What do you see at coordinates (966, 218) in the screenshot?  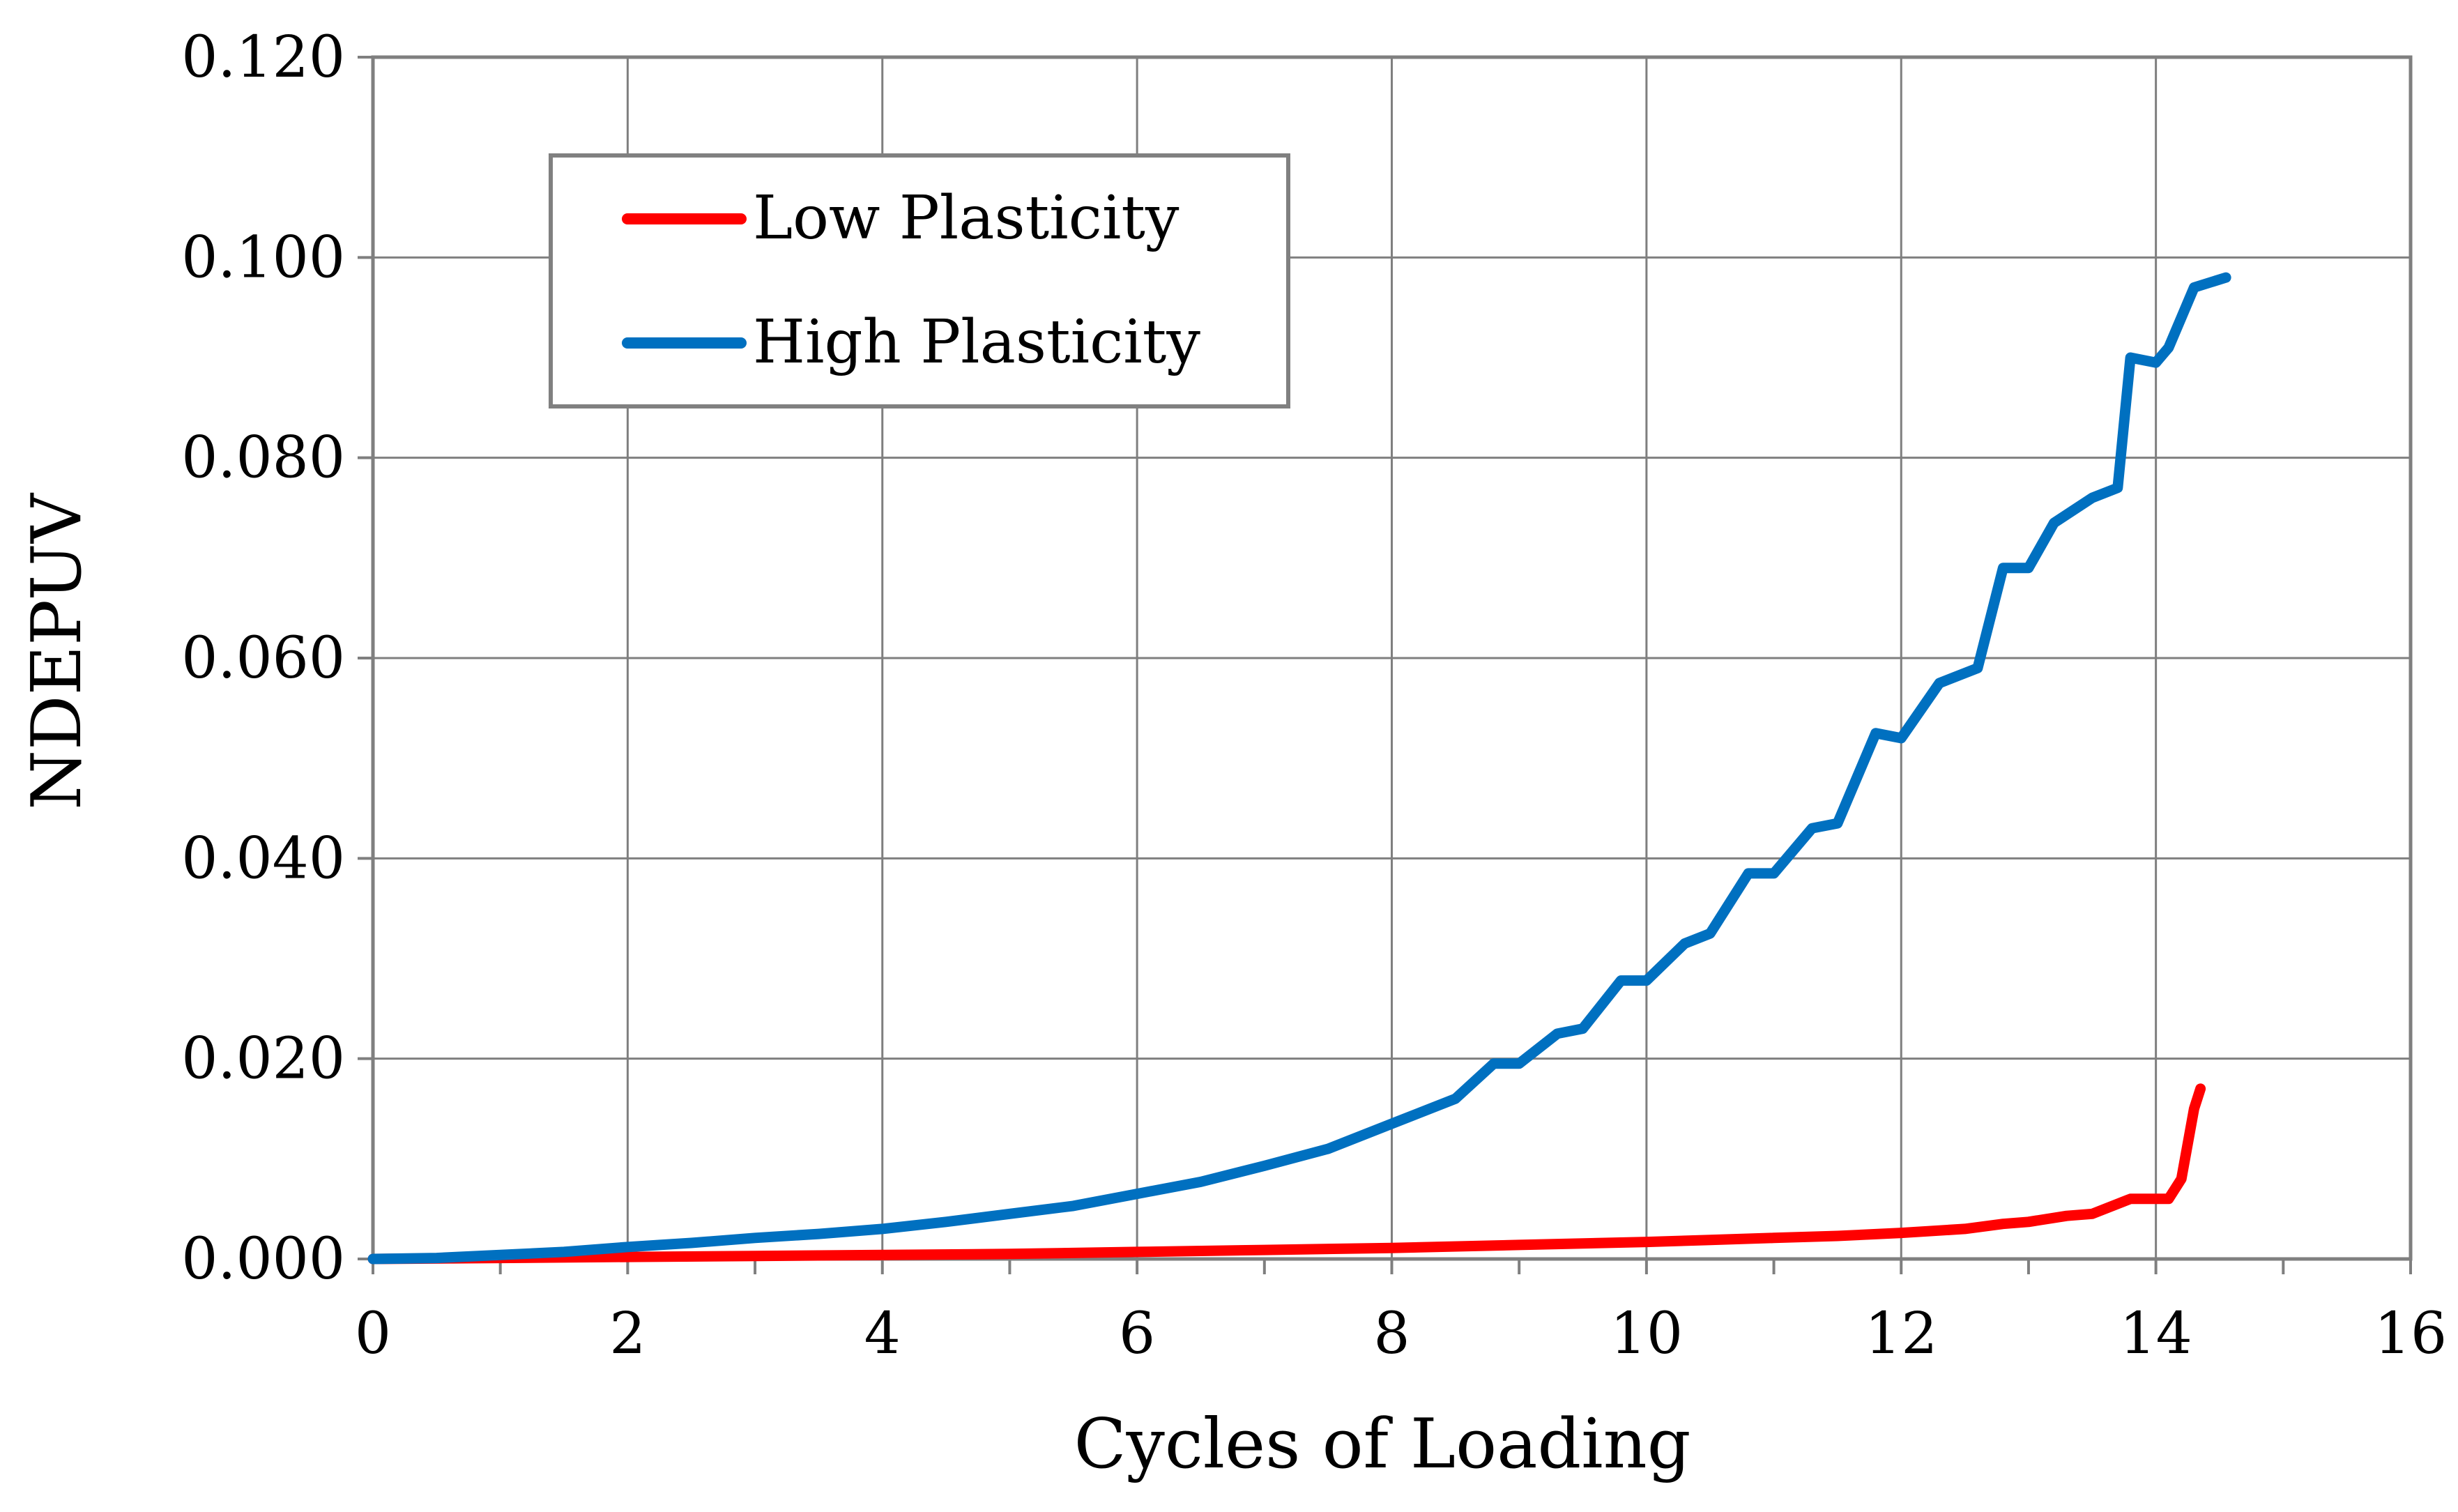 I see `legend-label-low-plasticity: Low Plasticity` at bounding box center [966, 218].